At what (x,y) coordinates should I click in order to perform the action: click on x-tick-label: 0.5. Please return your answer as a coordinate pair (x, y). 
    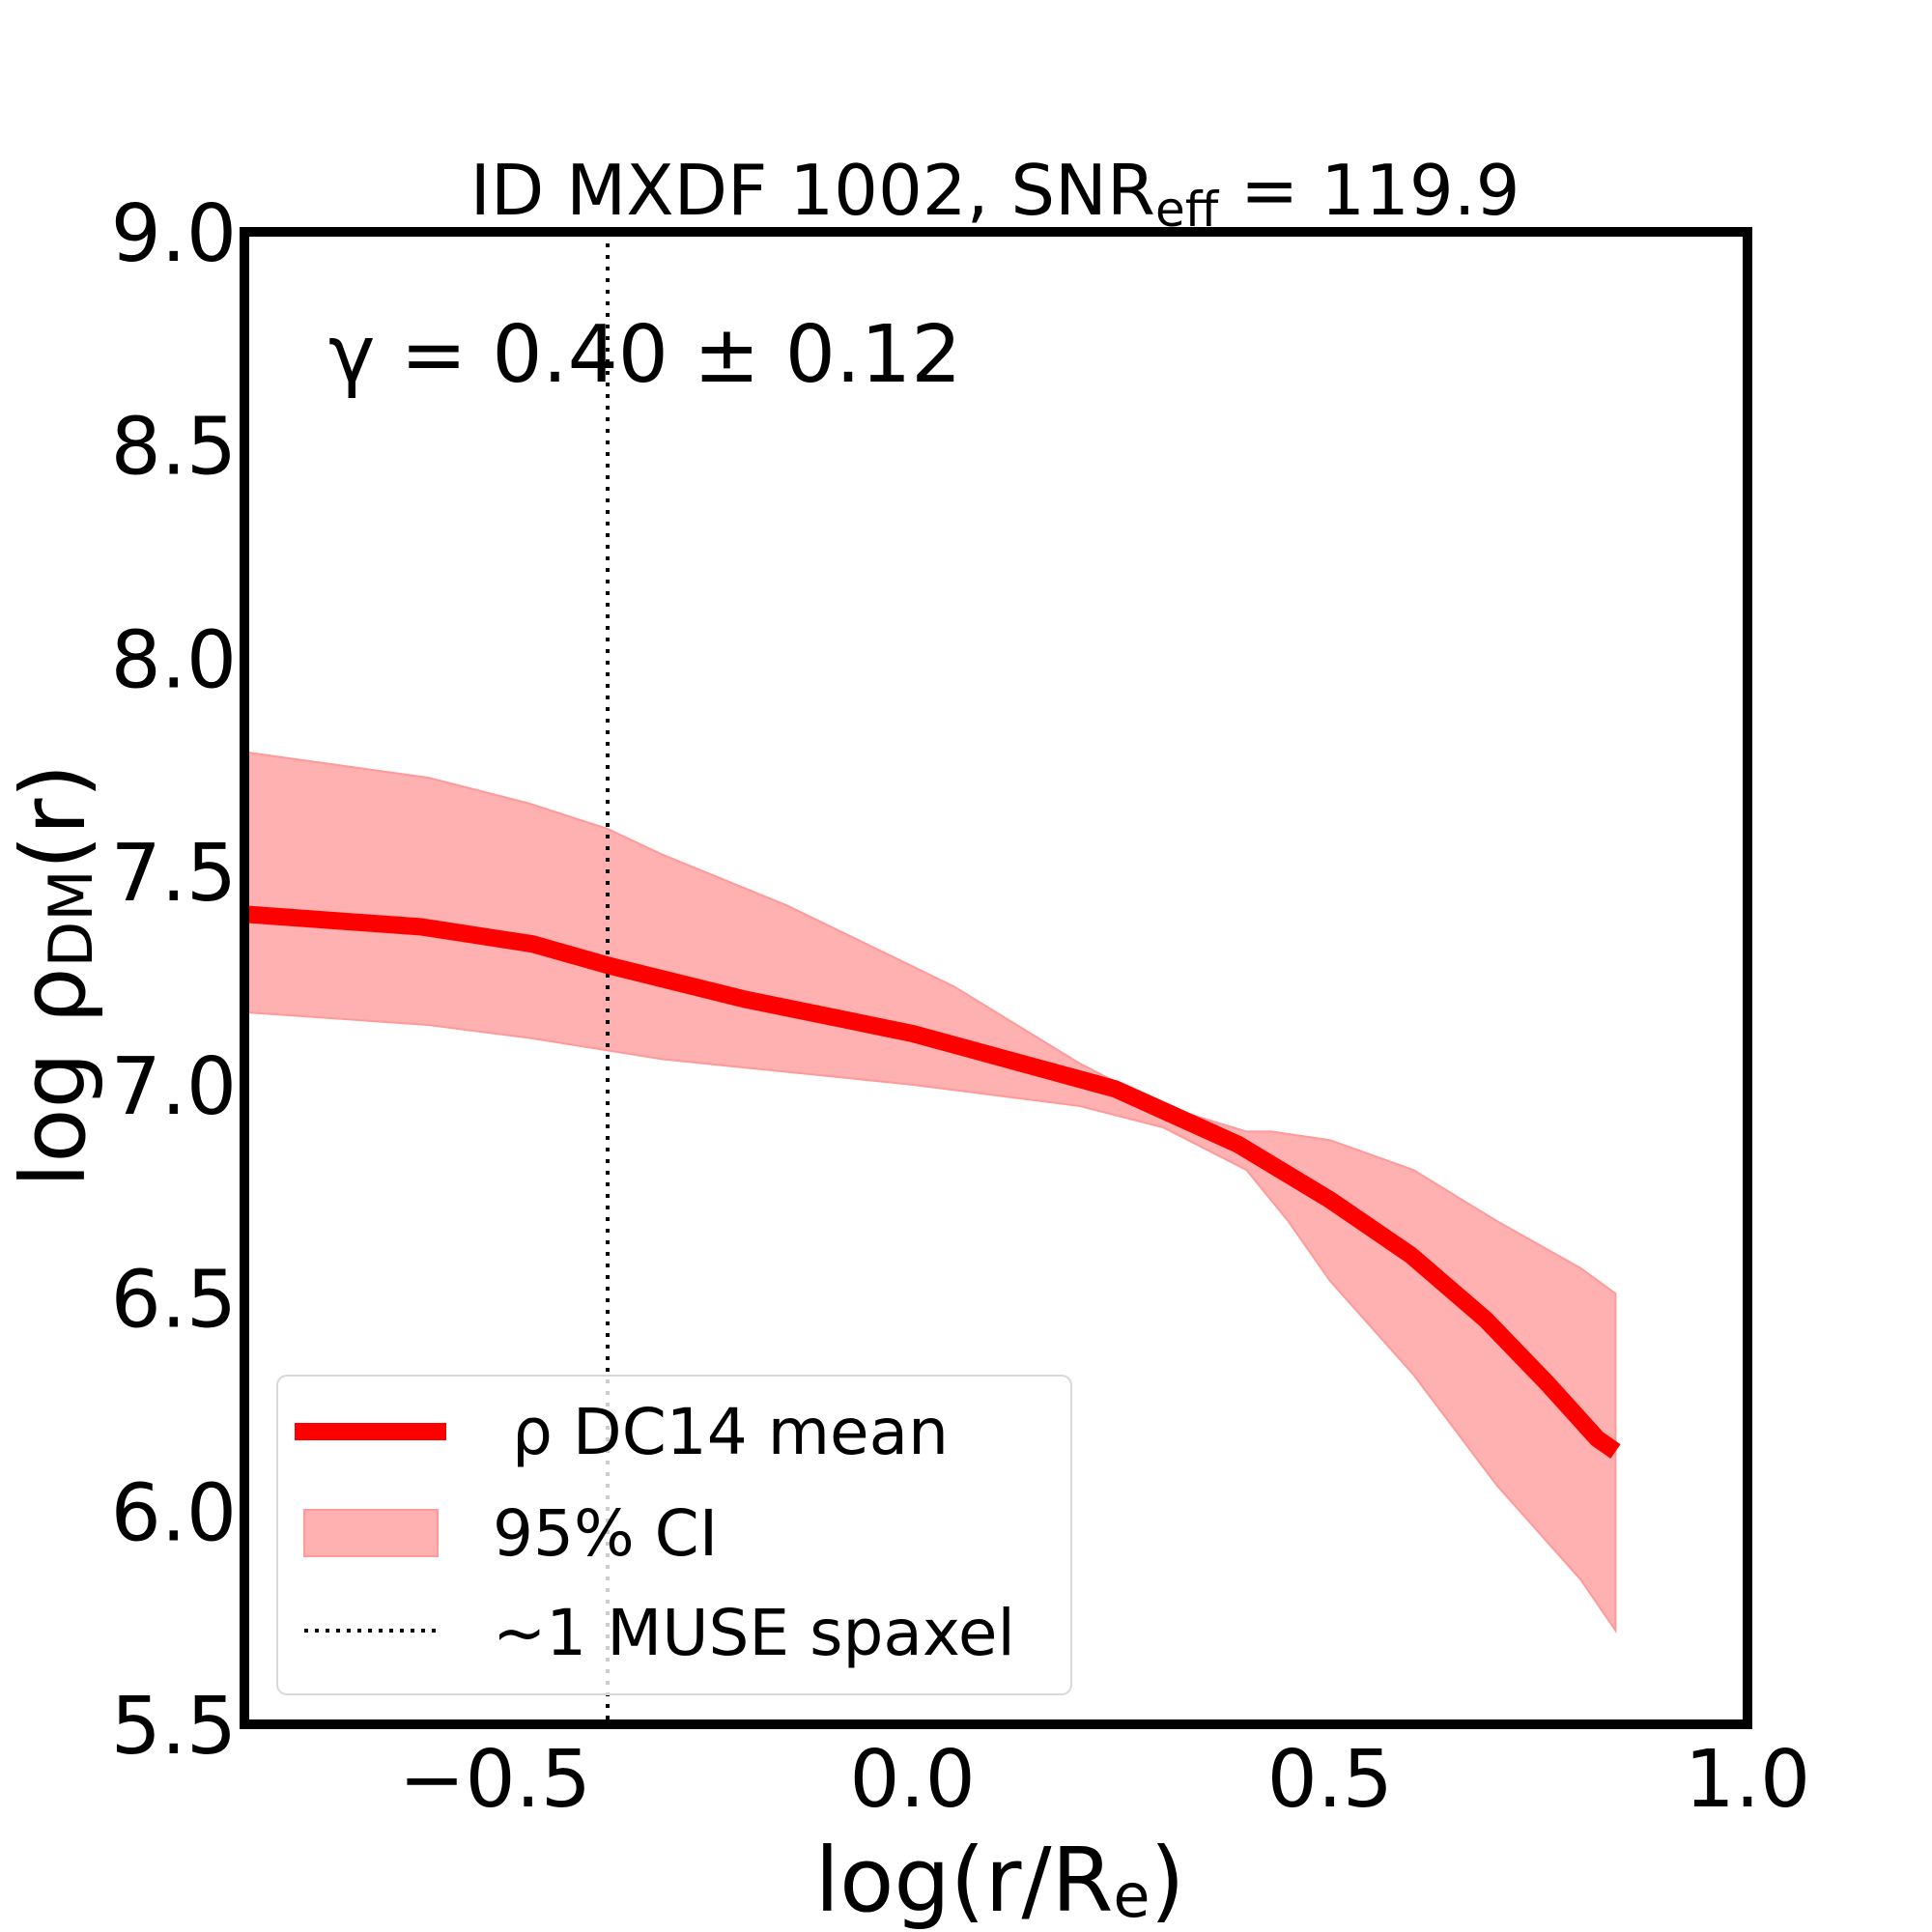
    Looking at the image, I should click on (1330, 1780).